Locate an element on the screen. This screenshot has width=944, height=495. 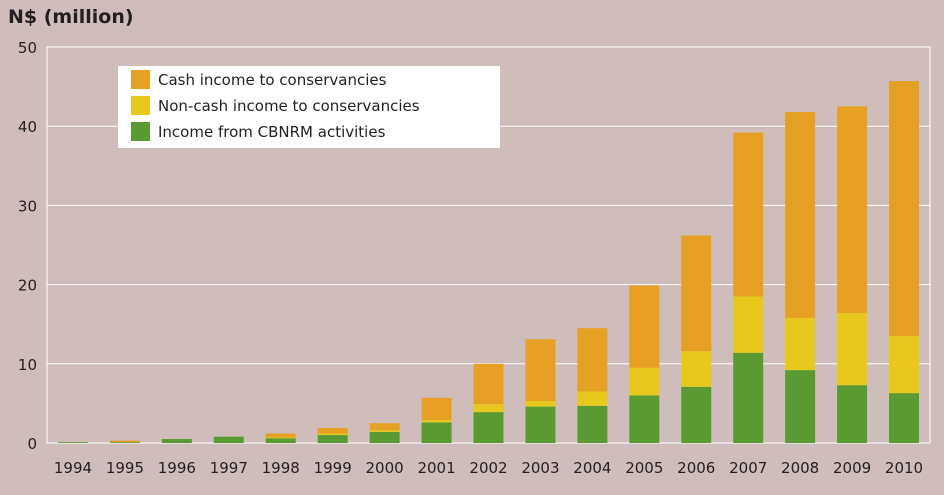
x-tick-label: 2003 is located at coordinates (540, 468).